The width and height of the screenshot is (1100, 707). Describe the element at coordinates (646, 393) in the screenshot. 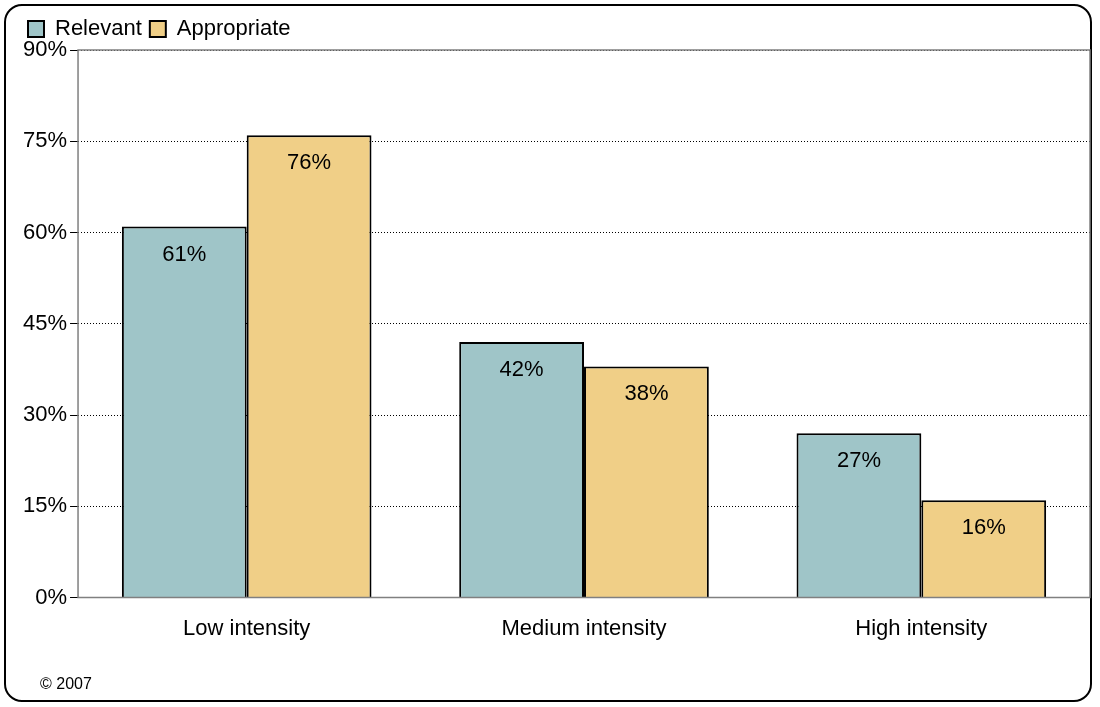

I see `data-label: 38%` at that location.